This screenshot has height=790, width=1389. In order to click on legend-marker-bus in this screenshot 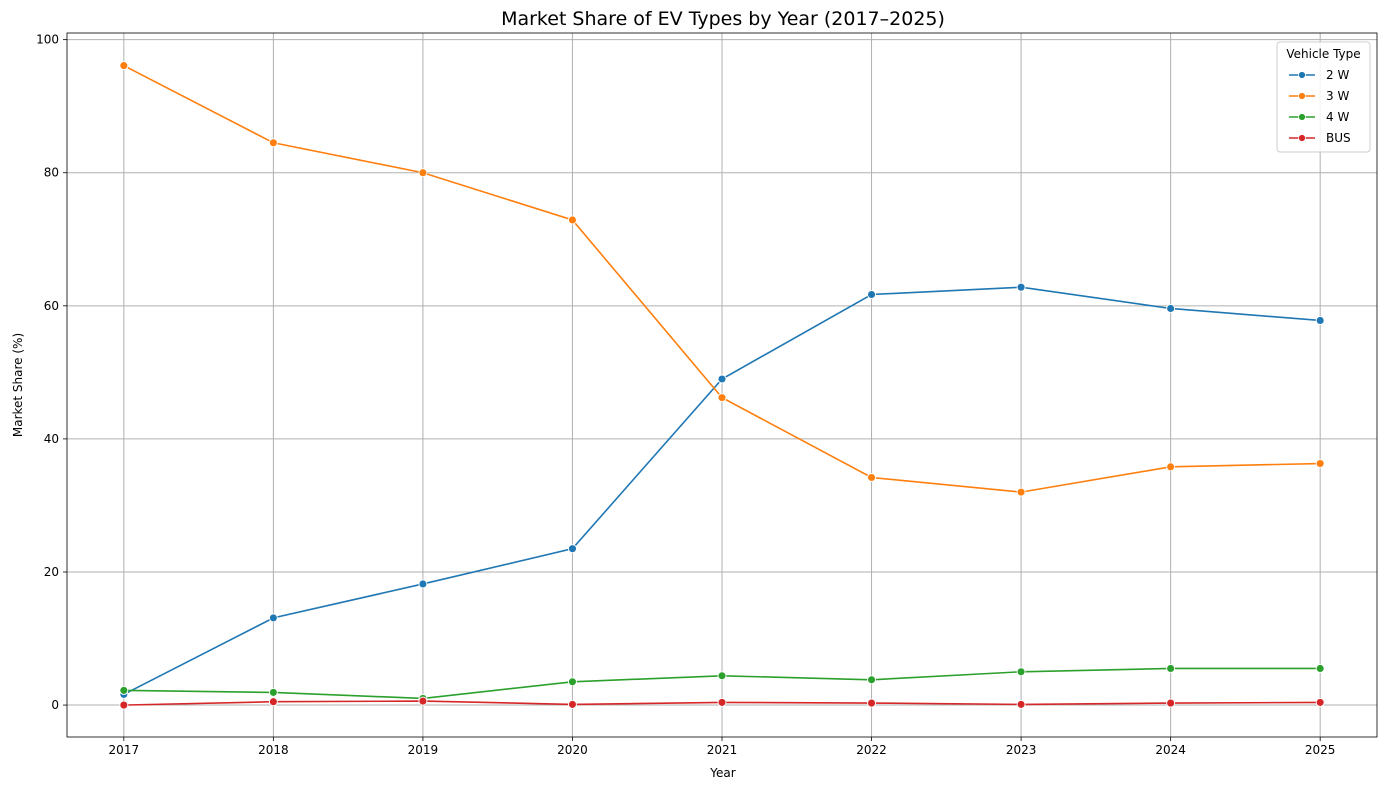, I will do `click(1302, 138)`.